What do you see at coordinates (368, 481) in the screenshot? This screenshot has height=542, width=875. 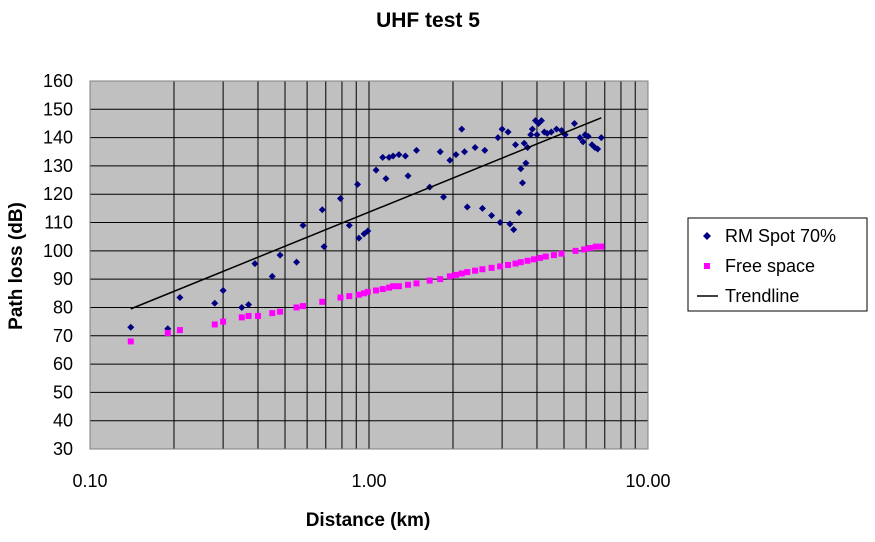 I see `x-tick-label: 1.00` at bounding box center [368, 481].